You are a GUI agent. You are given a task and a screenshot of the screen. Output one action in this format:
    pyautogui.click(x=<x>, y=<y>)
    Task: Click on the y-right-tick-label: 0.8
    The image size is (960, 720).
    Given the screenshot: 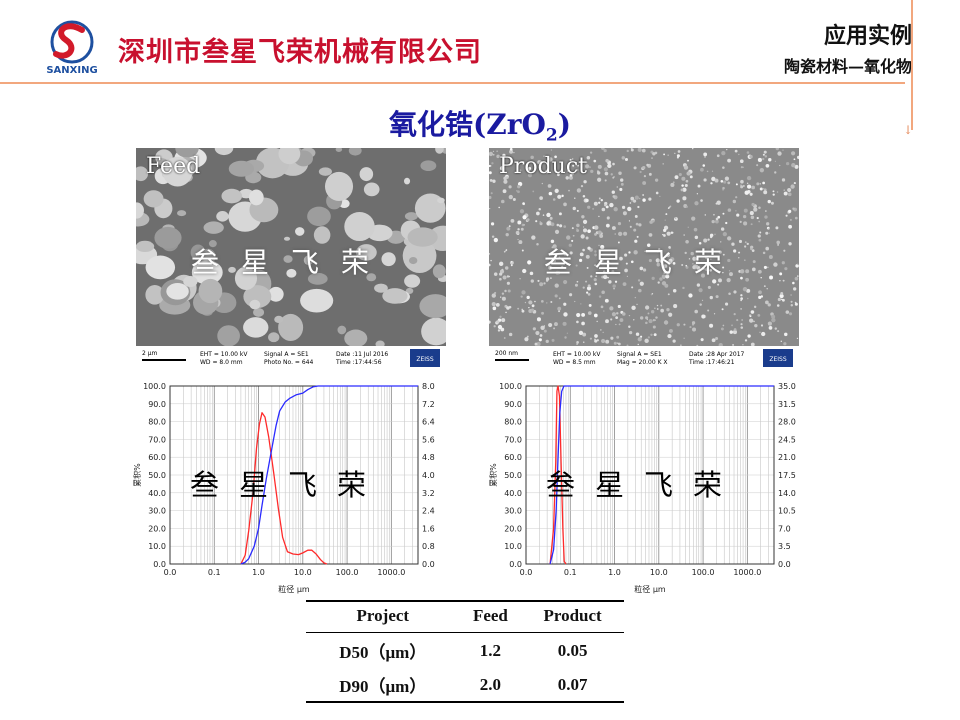 What is the action you would take?
    pyautogui.click(x=428, y=546)
    